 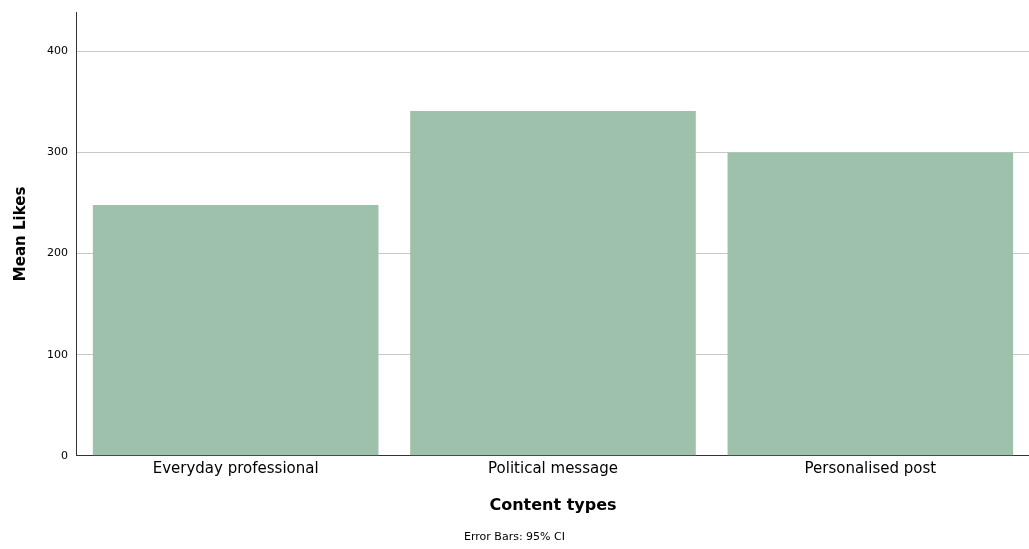 I want to click on y-tick-label: 200, so click(x=57, y=253).